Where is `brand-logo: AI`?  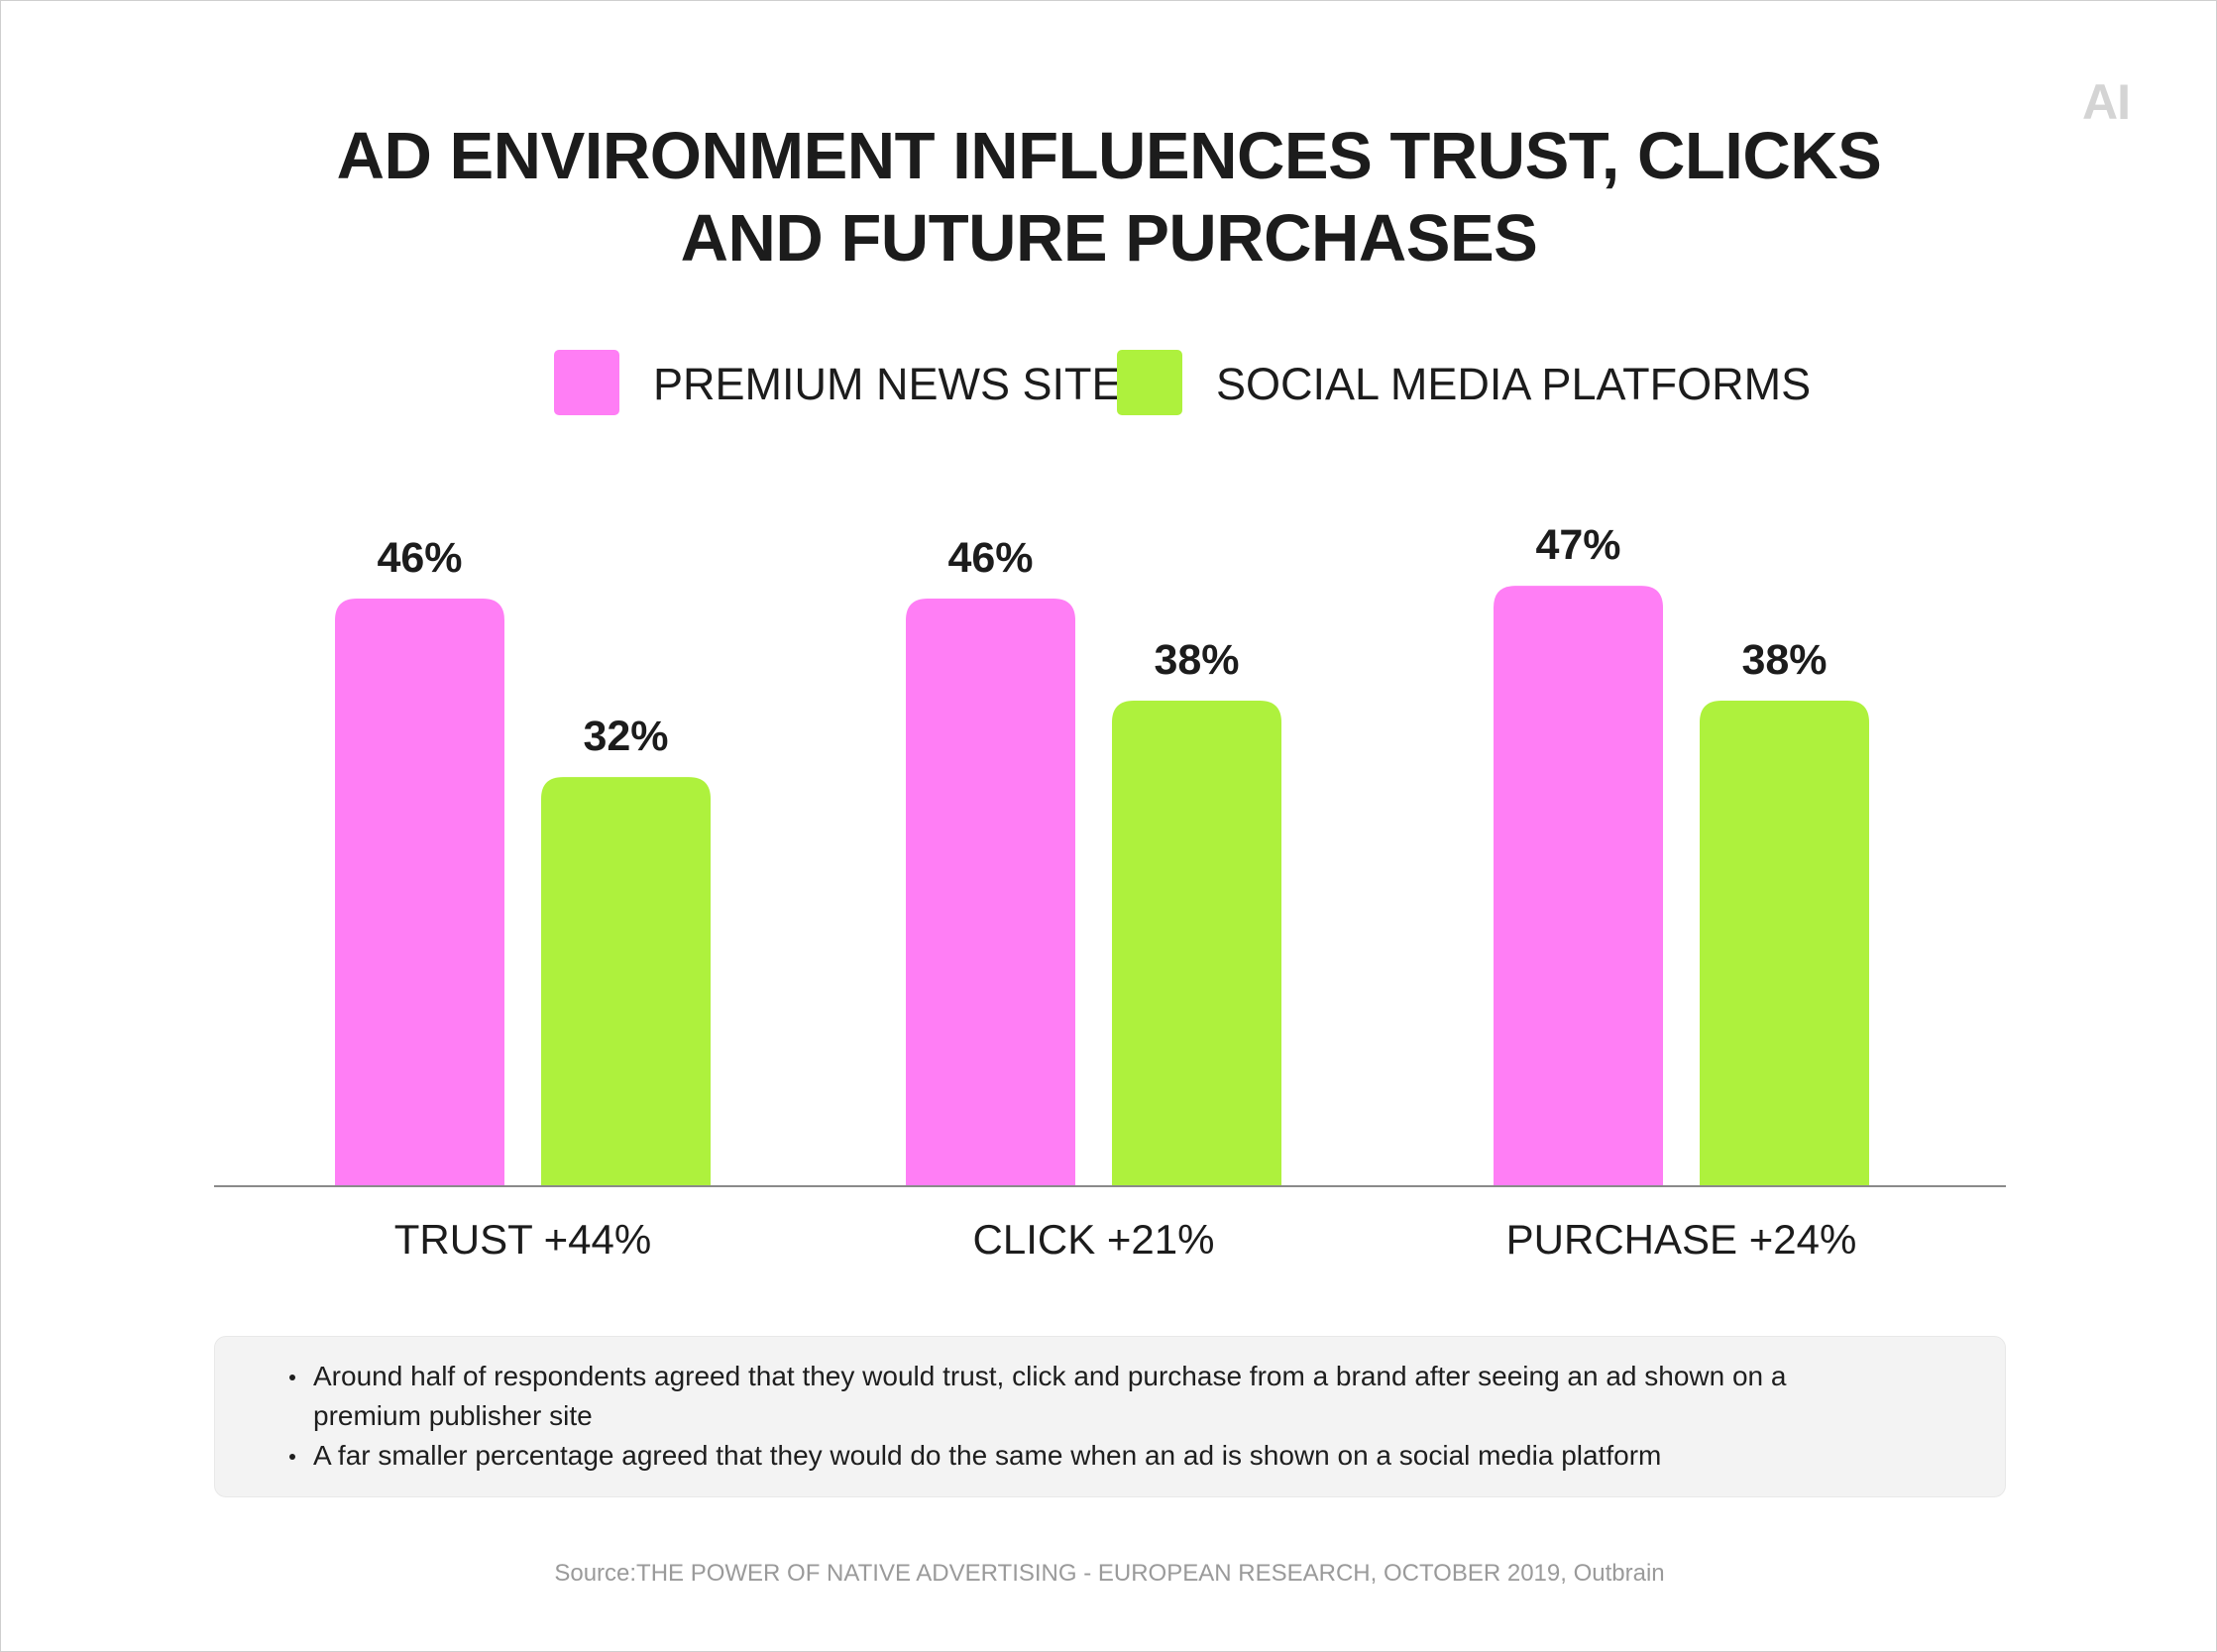
brand-logo: AI is located at coordinates (2106, 102).